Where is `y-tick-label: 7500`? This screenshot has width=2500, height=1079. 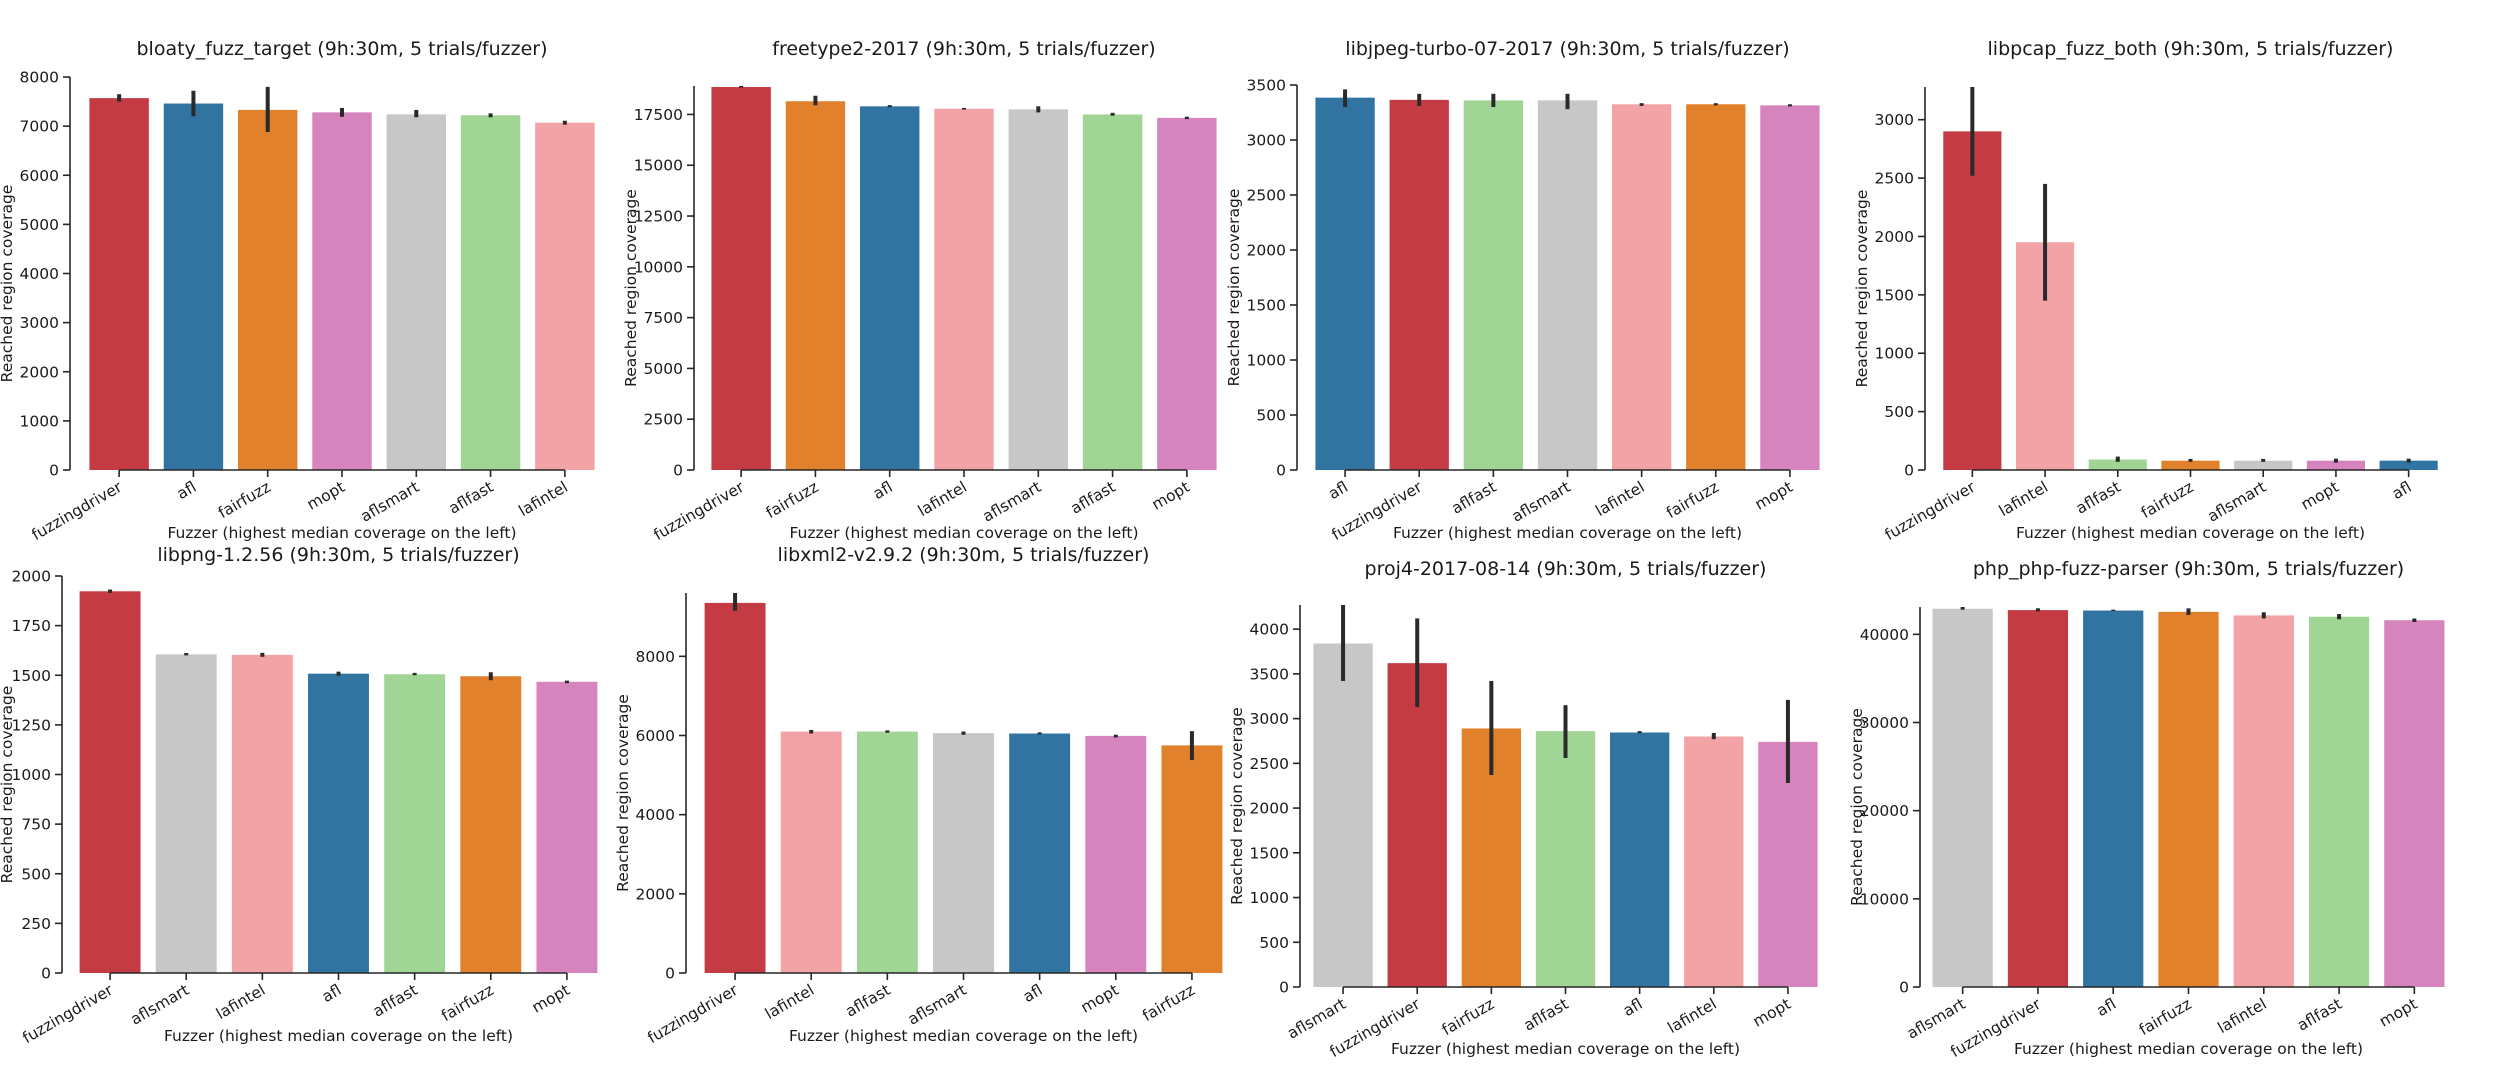
y-tick-label: 7500 is located at coordinates (663, 318).